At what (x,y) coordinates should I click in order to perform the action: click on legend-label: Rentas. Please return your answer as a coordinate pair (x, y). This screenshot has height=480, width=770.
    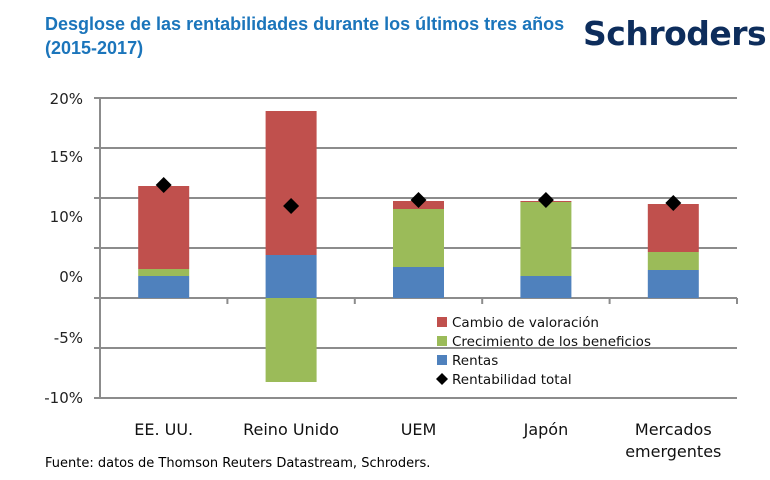
    Looking at the image, I should click on (475, 361).